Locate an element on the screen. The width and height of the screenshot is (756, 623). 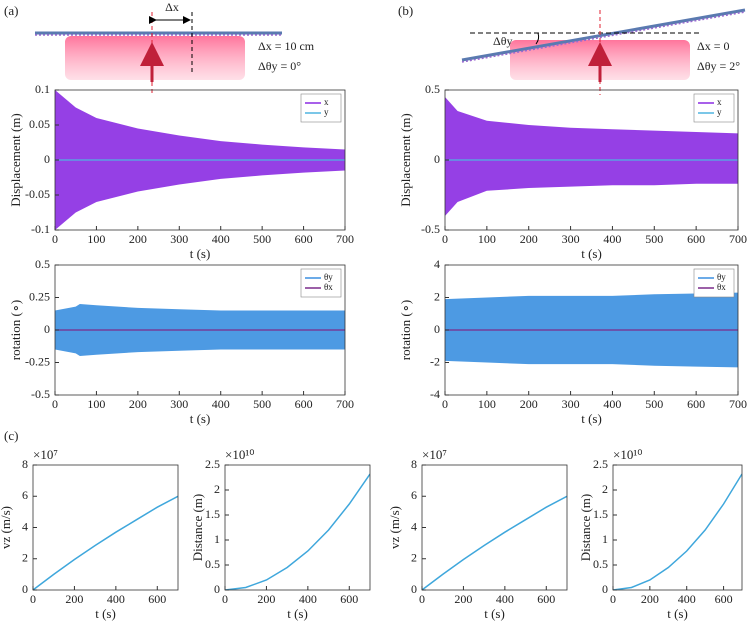
y-axis-label: Displacement (m) is located at coordinates (405, 160).